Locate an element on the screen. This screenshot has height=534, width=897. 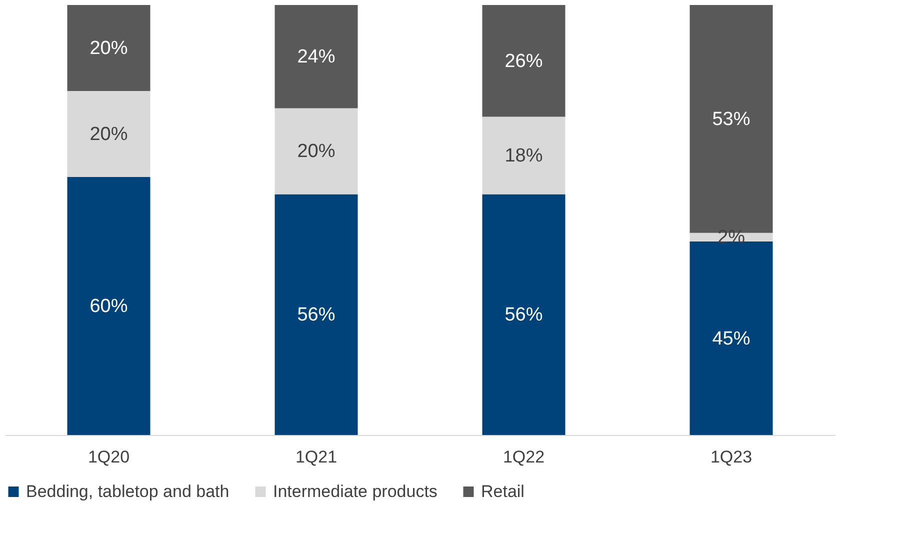
data-label: 26% is located at coordinates (523, 61).